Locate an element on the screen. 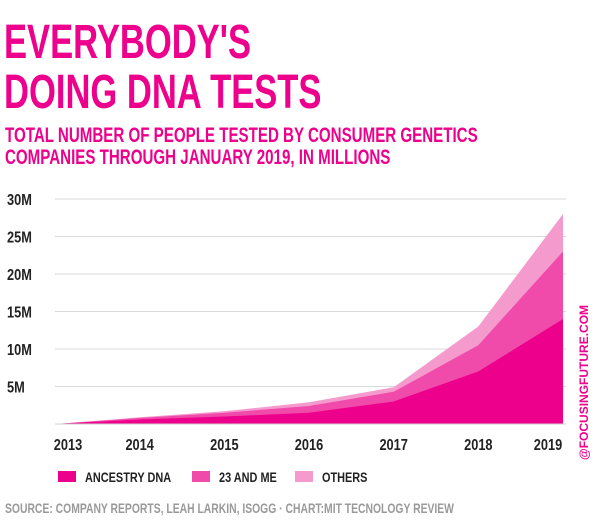 This screenshot has width=600, height=524. y-tick-label: 20M is located at coordinates (19, 276).